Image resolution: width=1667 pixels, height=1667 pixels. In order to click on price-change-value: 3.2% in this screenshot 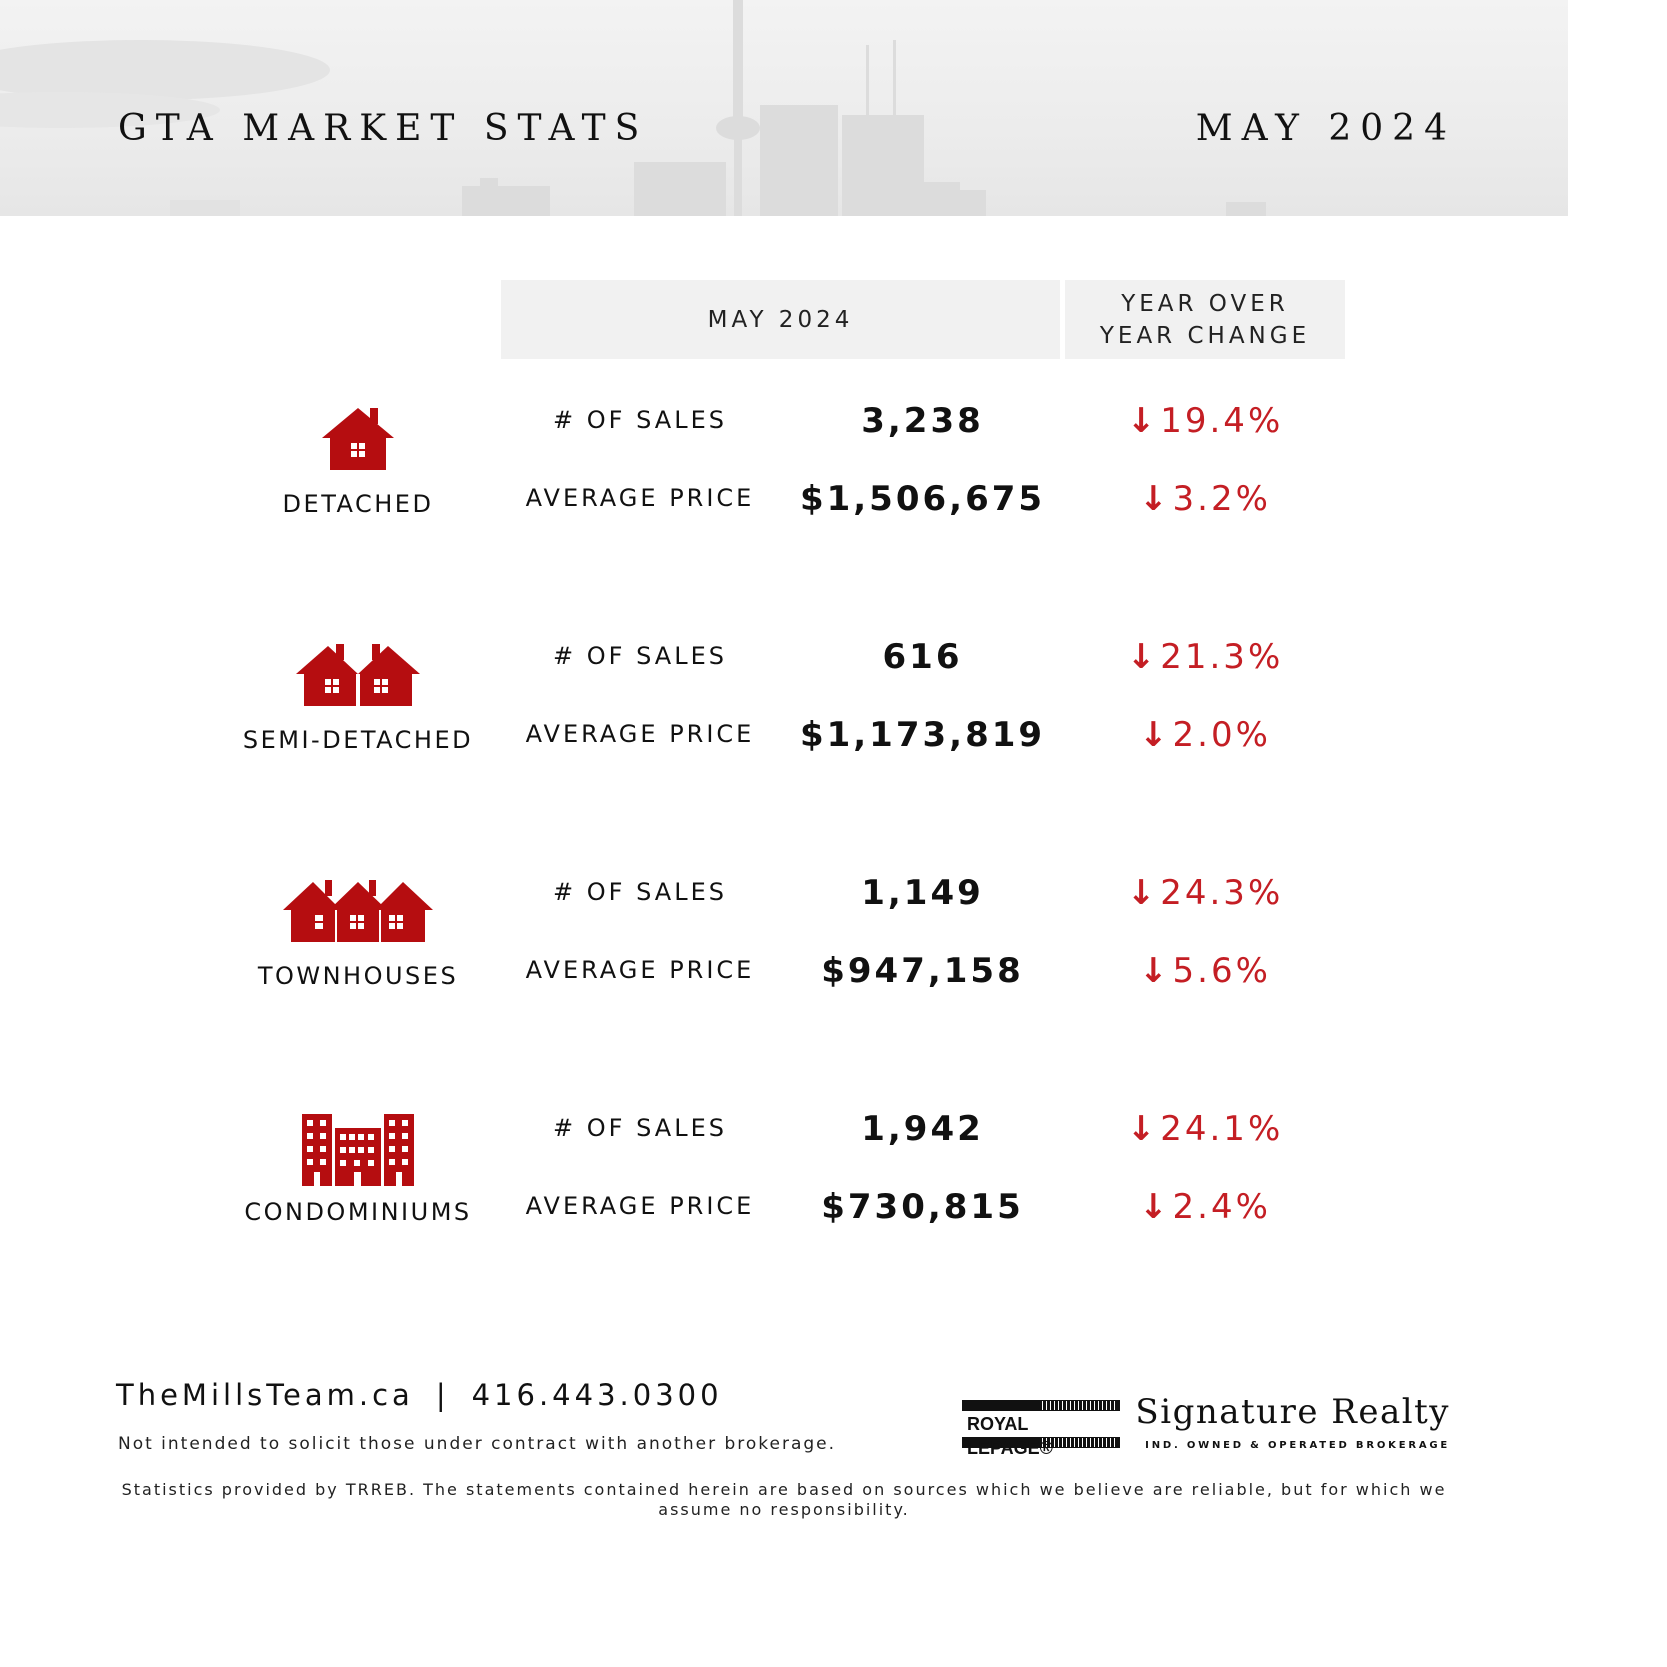, I will do `click(1221, 499)`.